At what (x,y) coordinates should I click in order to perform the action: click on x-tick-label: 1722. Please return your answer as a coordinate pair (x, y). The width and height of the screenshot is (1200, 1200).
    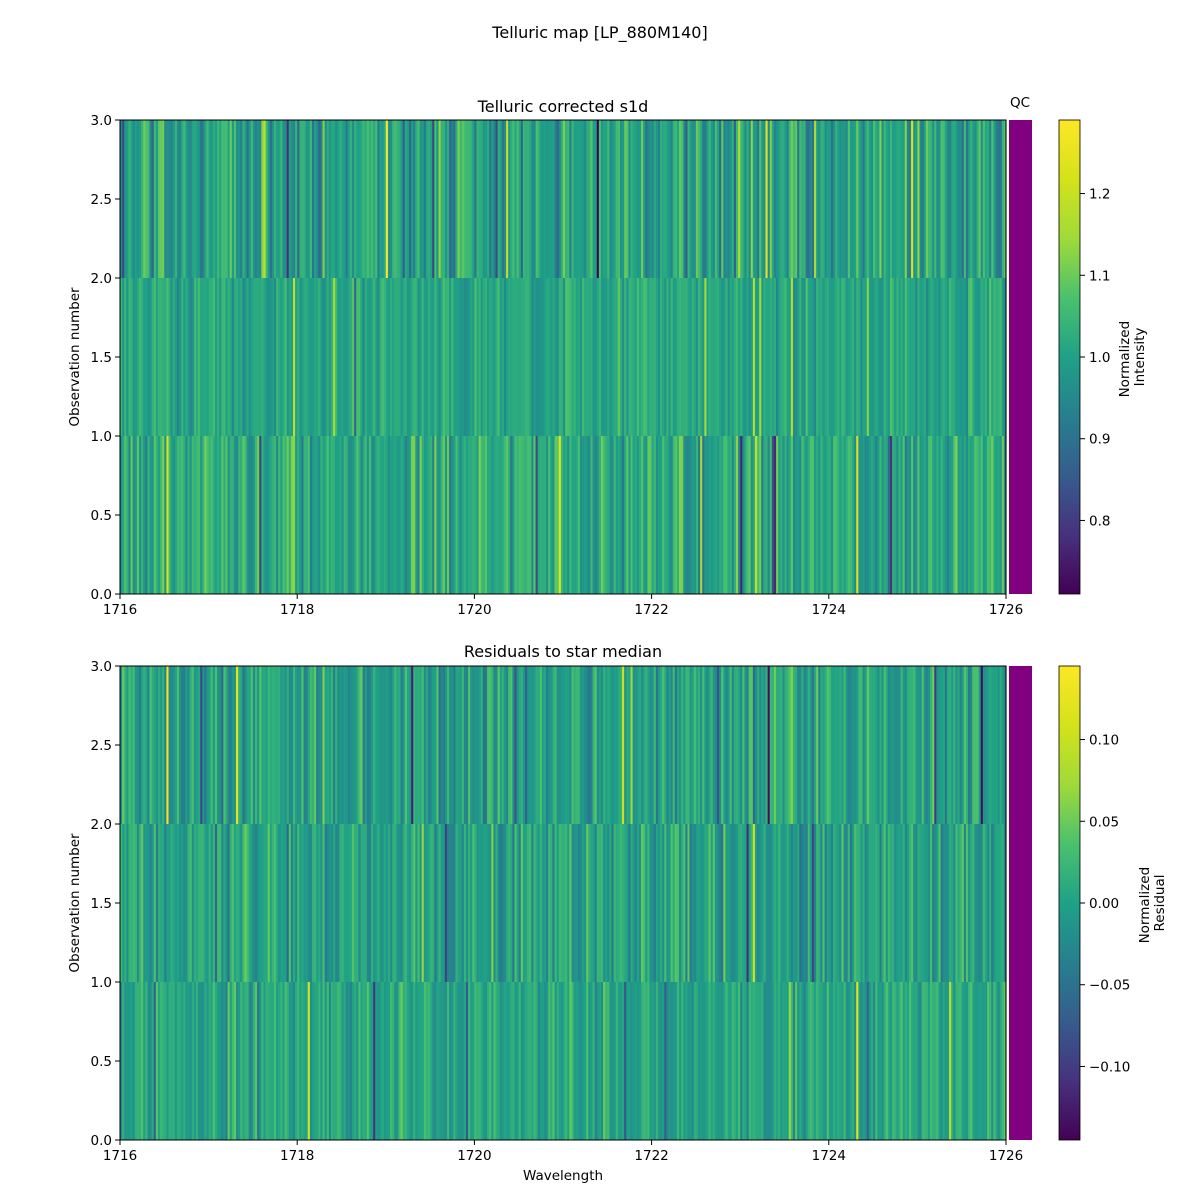
    Looking at the image, I should click on (651, 1156).